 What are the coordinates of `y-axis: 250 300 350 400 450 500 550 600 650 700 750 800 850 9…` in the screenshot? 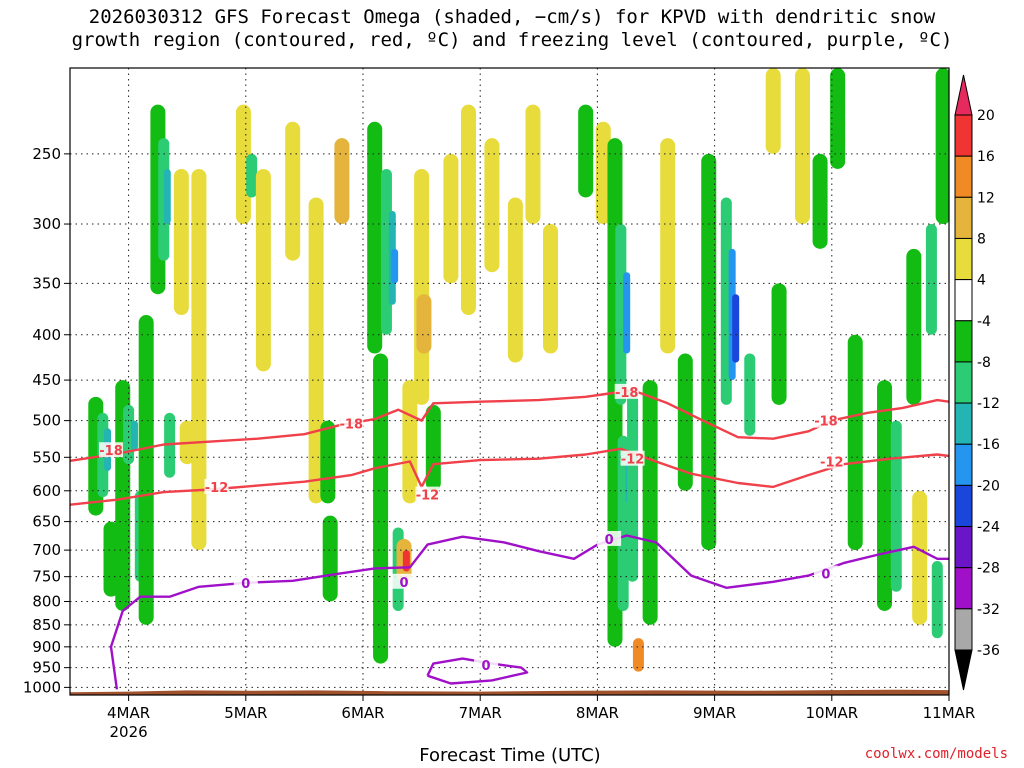 It's located at (46, 420).